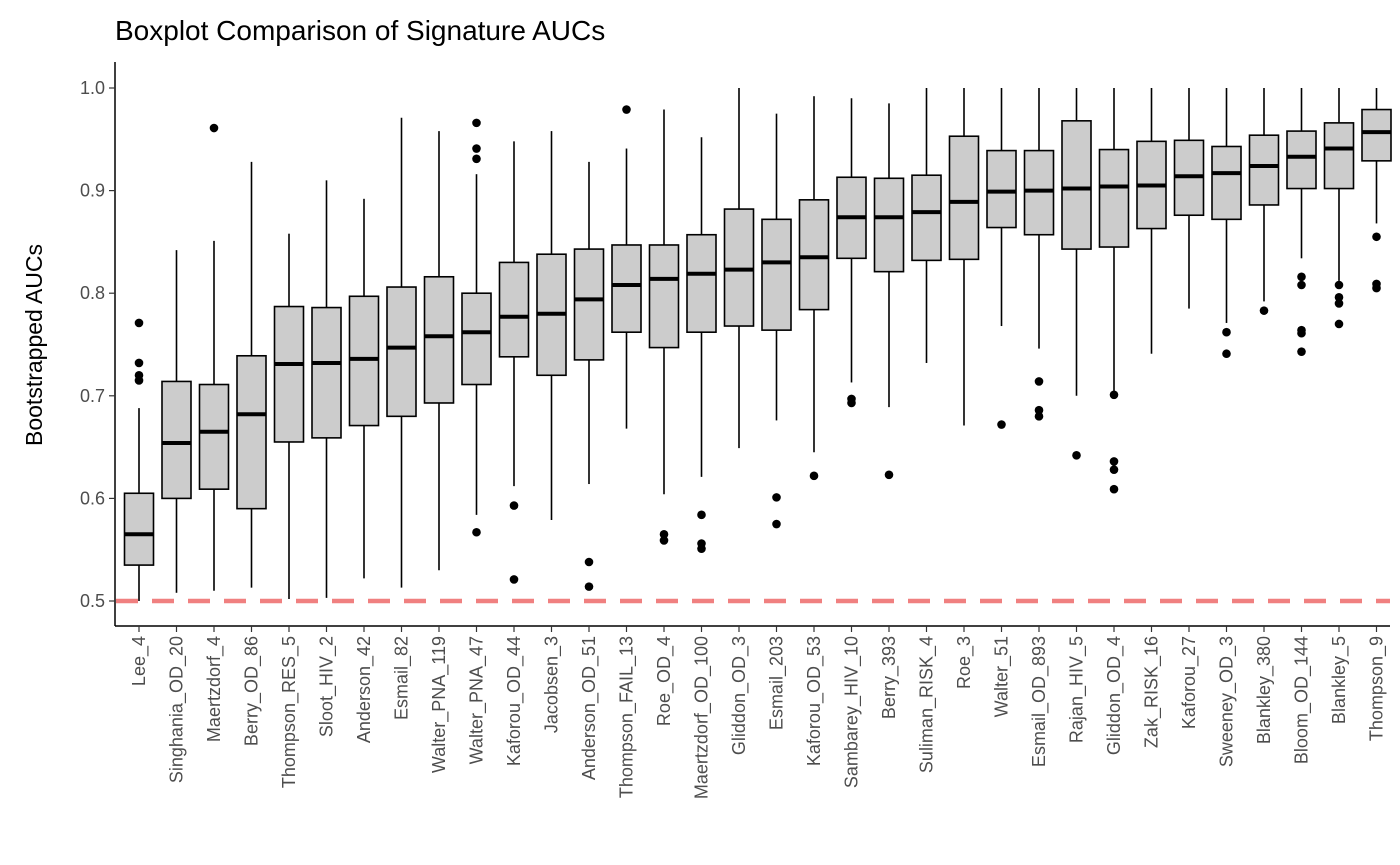 Image resolution: width=1400 pixels, height=865 pixels. What do you see at coordinates (439, 704) in the screenshot?
I see `x-tick-label: Walter_PNA_119` at bounding box center [439, 704].